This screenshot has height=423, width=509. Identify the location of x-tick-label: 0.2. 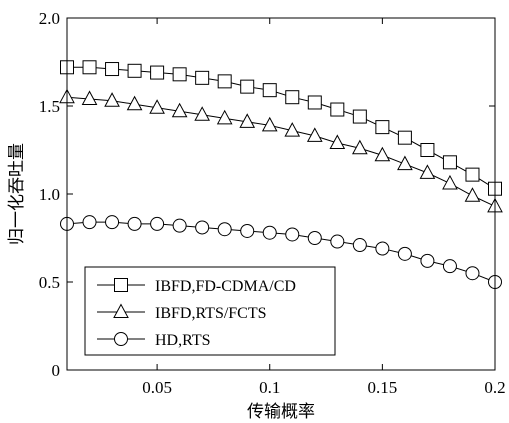
(494, 387).